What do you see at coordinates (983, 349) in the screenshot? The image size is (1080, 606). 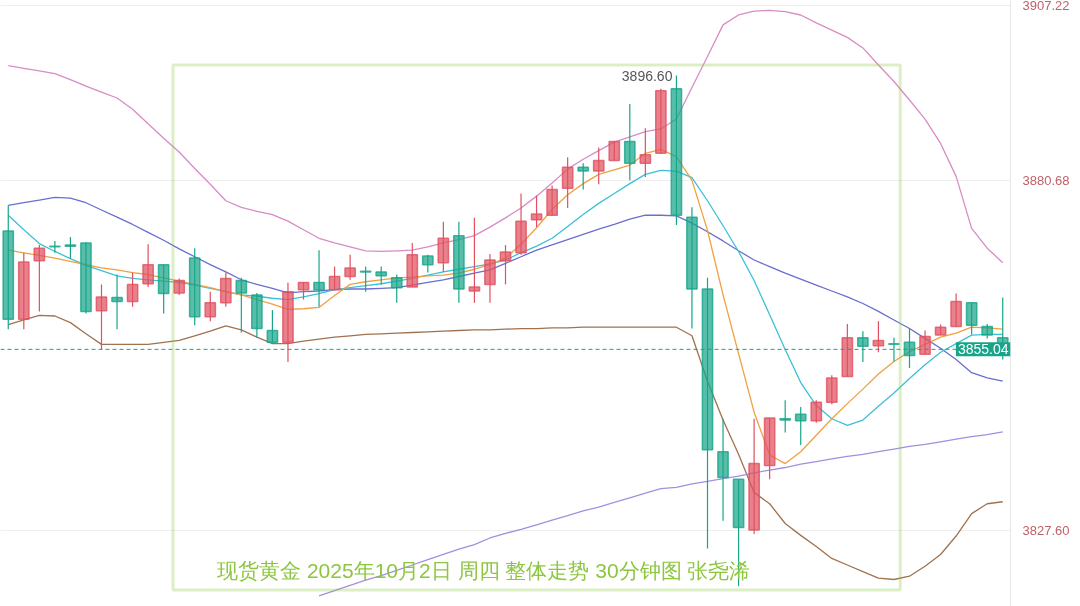 I see `ref-line-label: 3855.04` at bounding box center [983, 349].